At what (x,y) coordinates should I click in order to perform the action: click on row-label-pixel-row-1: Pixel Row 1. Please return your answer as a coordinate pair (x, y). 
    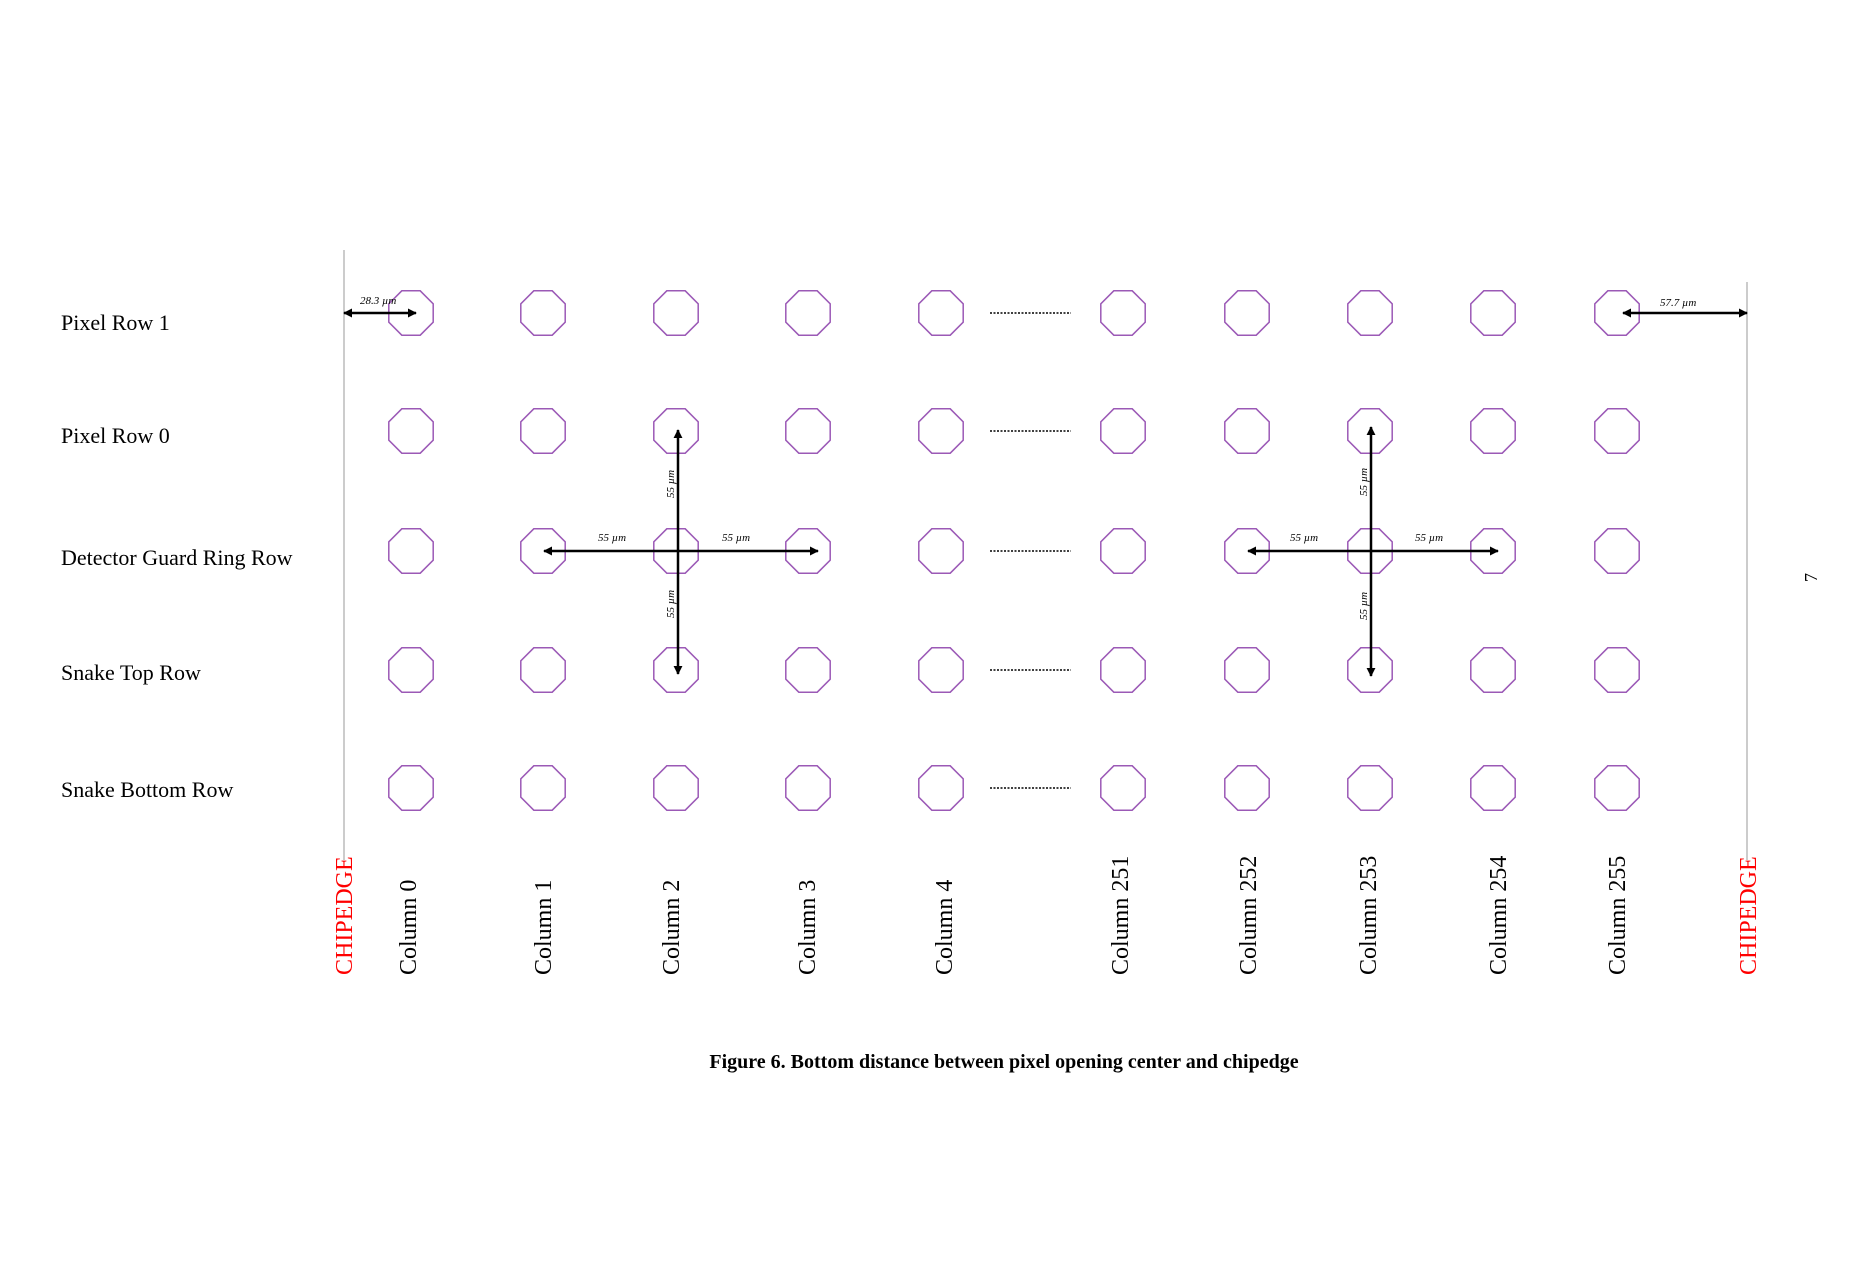
    Looking at the image, I should click on (115, 322).